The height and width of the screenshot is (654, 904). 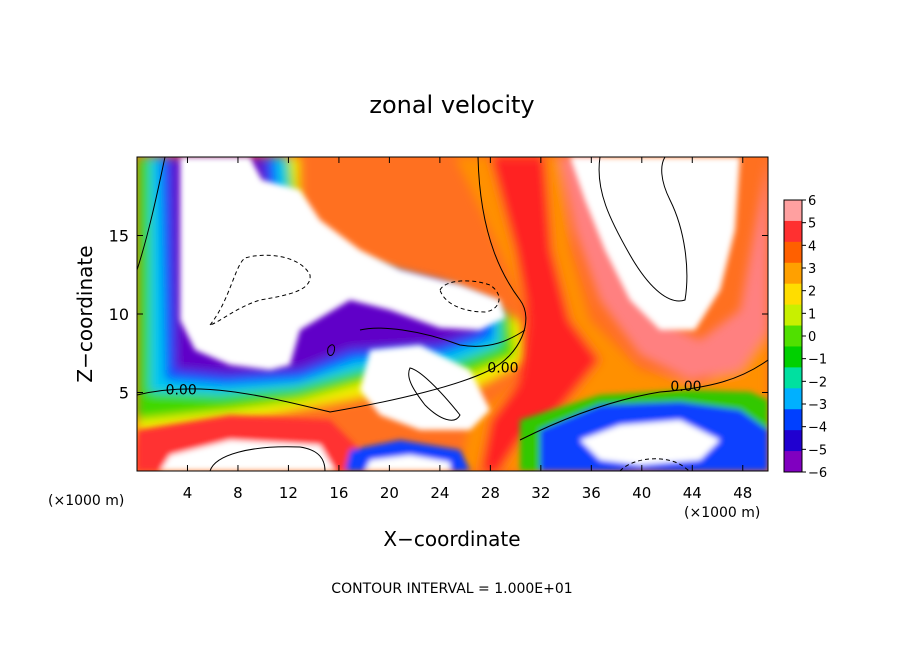 What do you see at coordinates (267, 458) in the screenshot?
I see `contour-bottom-left` at bounding box center [267, 458].